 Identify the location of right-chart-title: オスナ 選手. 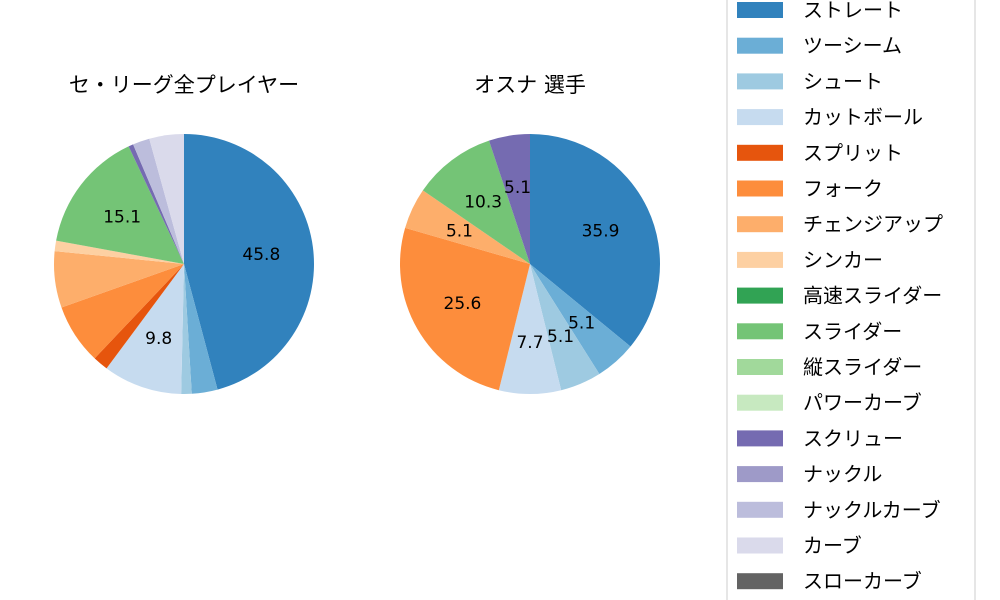
(530, 85).